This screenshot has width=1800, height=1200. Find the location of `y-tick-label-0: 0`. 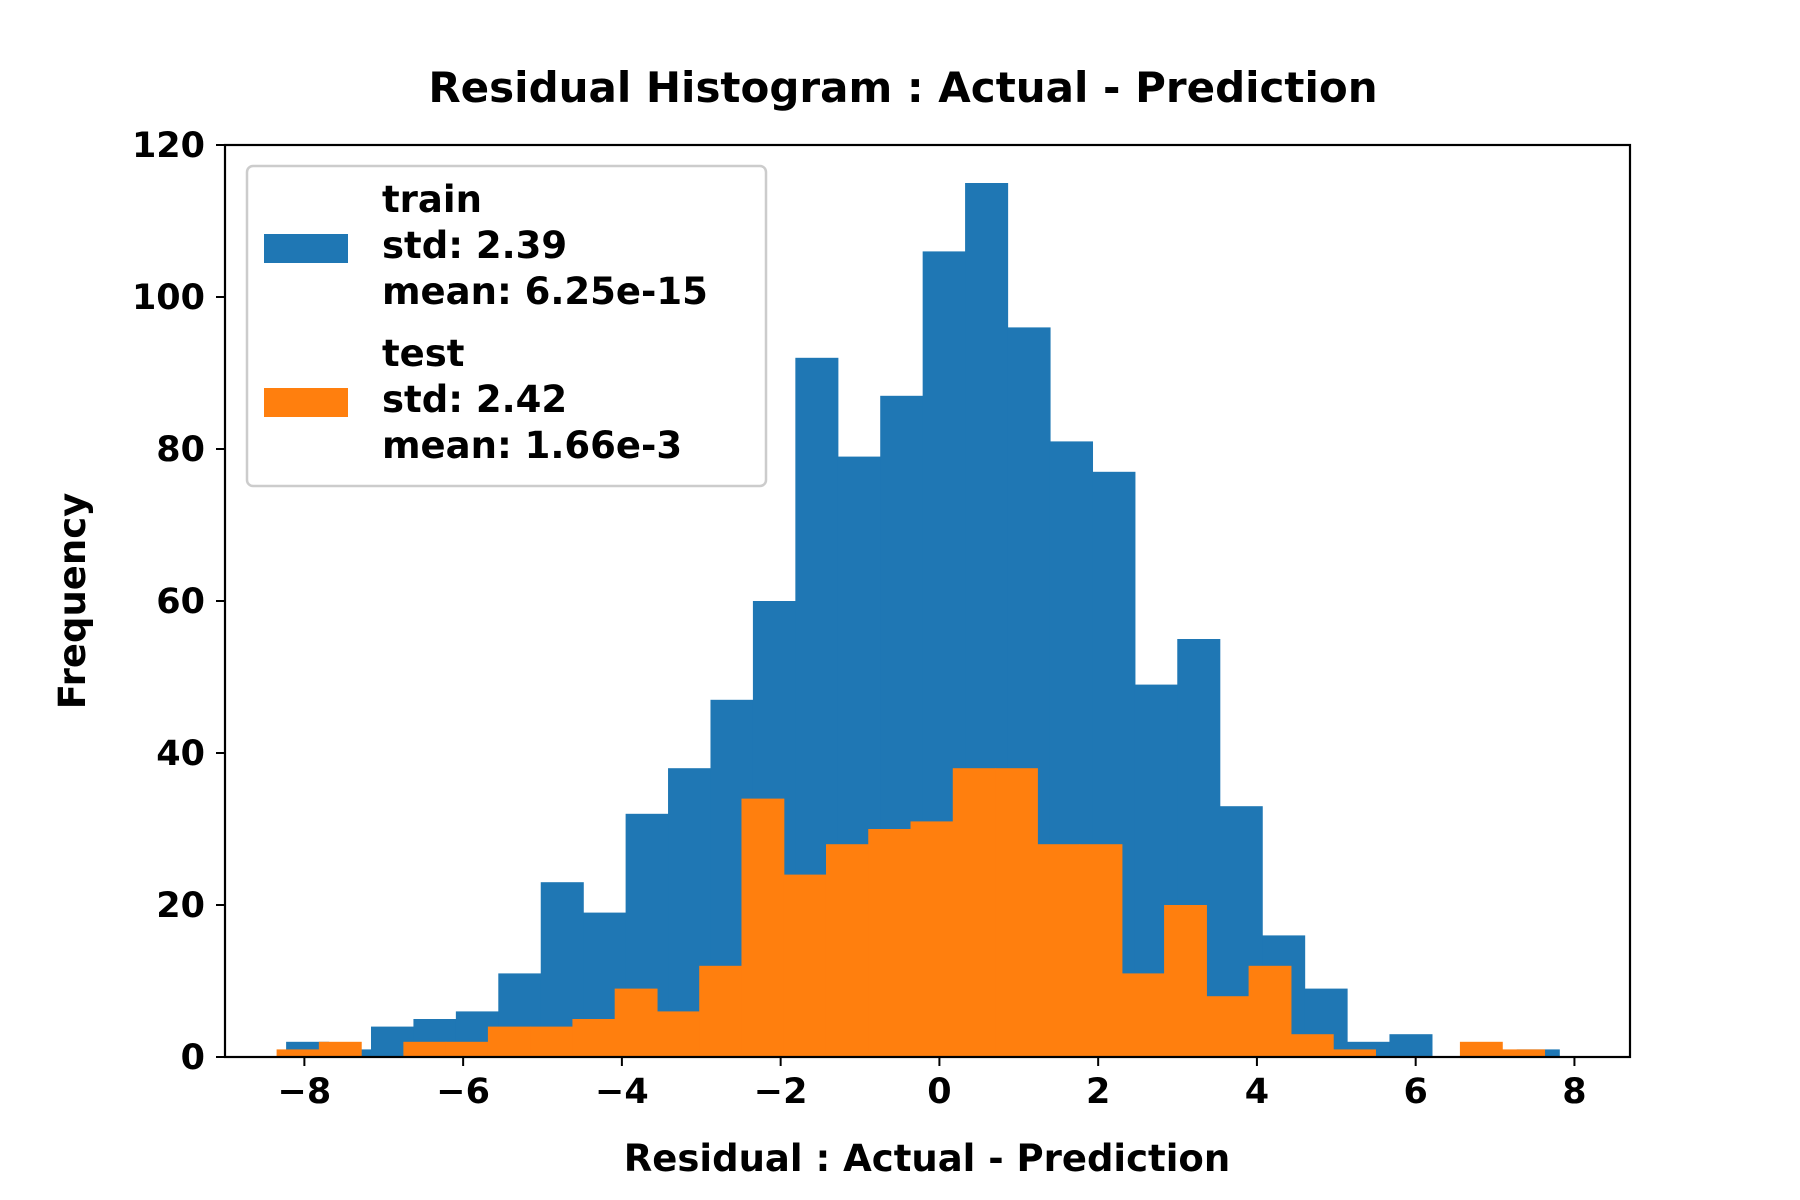

y-tick-label-0: 0 is located at coordinates (193, 1058).